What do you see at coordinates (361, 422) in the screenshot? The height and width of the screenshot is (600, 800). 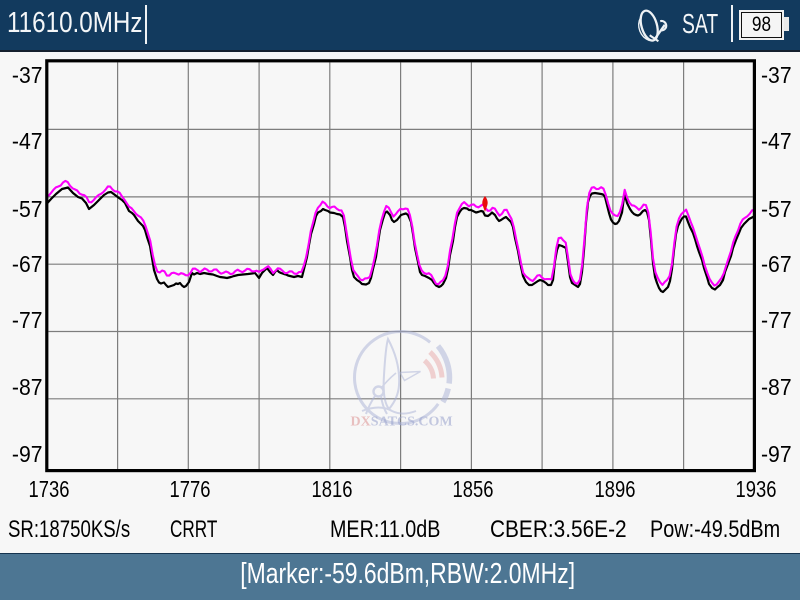 I see `svg-text: DX` at bounding box center [361, 422].